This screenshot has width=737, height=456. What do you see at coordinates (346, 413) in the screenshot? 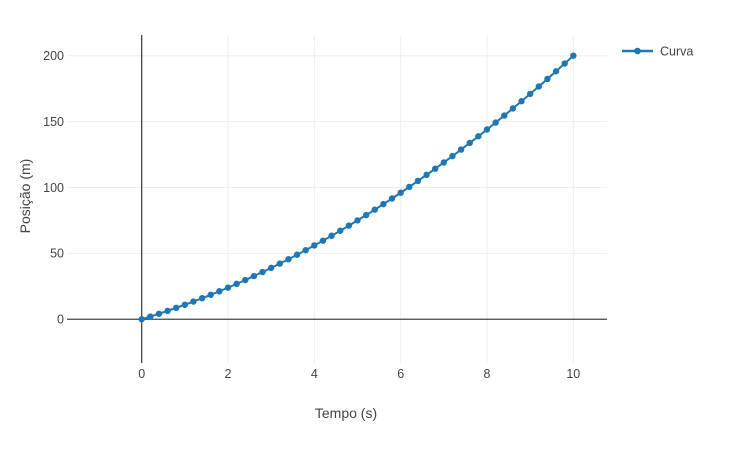
I see `x-axis-title: Tempo (s)` at bounding box center [346, 413].